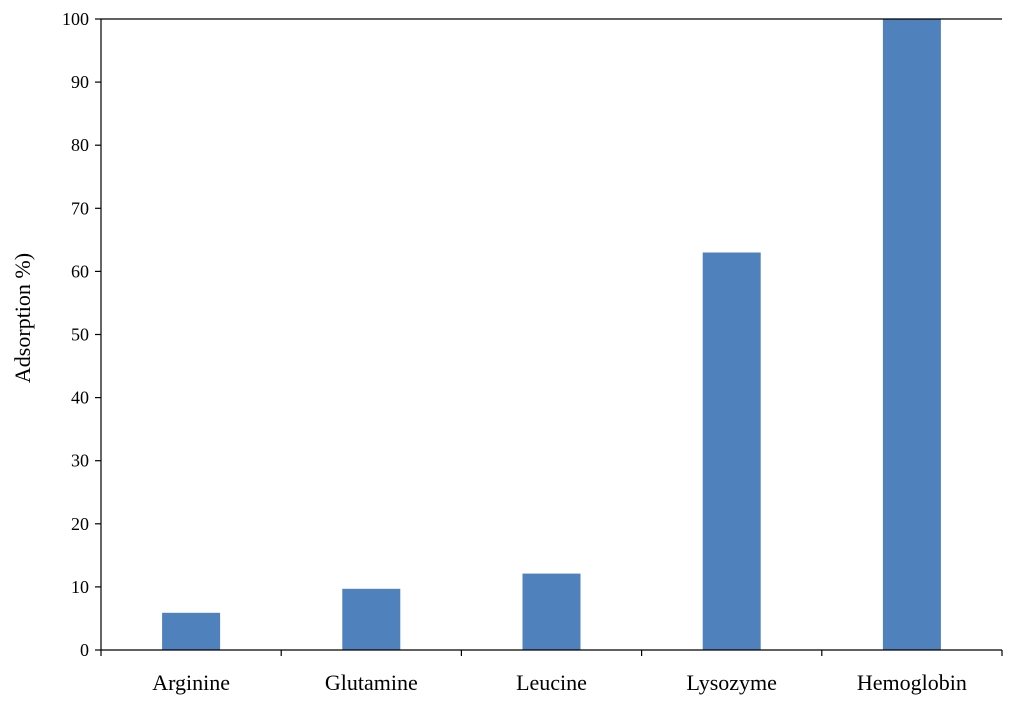  I want to click on y-tick-label: 10, so click(80, 587).